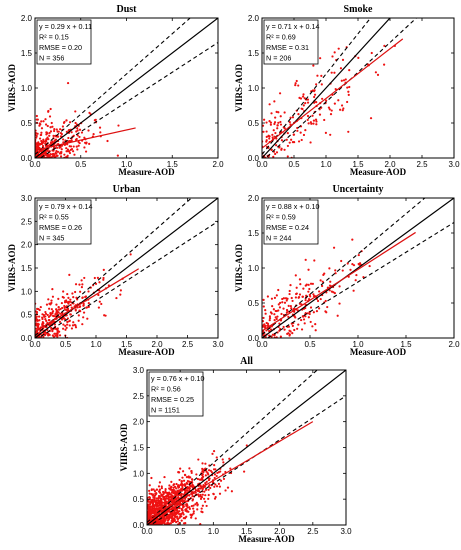  I want to click on x-axis-label: Measure-AOD, so click(378, 352).